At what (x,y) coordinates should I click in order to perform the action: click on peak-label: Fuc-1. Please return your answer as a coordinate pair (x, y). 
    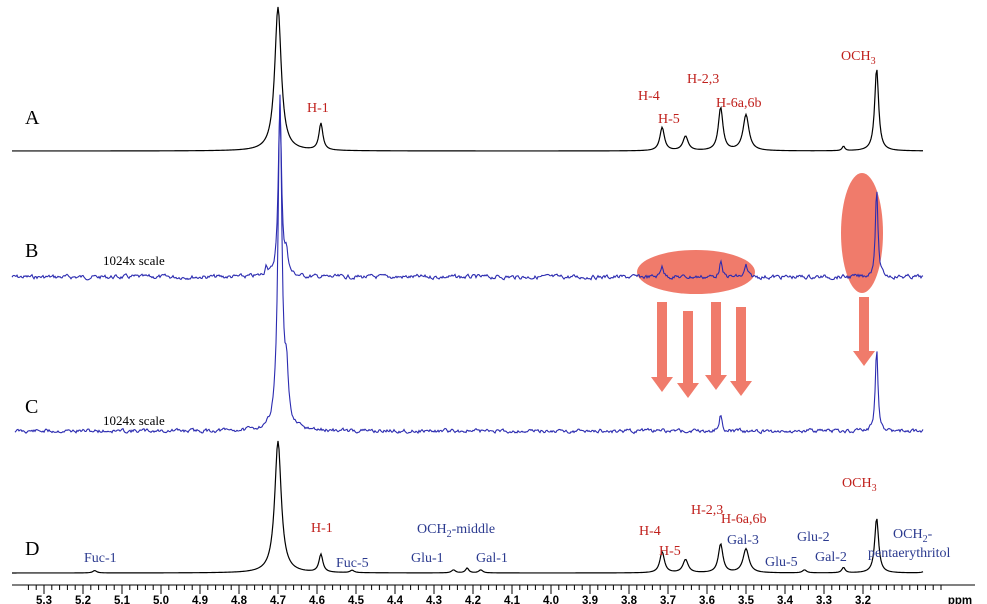
    Looking at the image, I should click on (100, 558).